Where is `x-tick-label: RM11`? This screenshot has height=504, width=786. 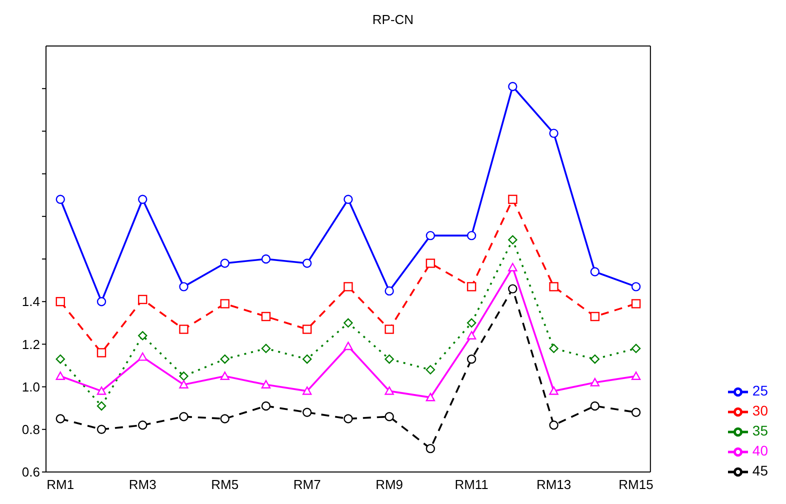 x-tick-label: RM11 is located at coordinates (471, 484).